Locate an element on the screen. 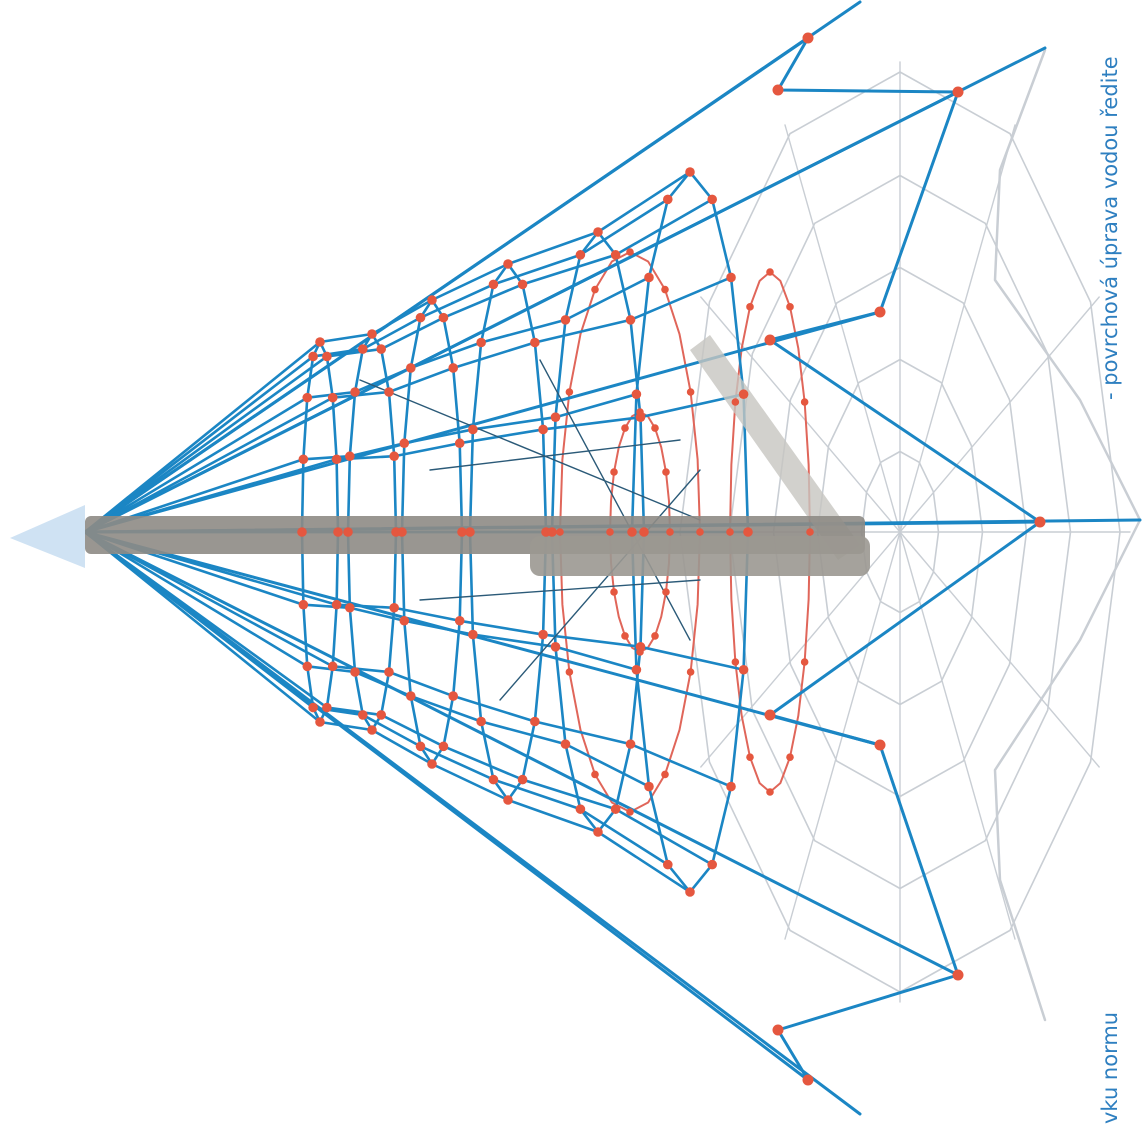  mast-sleeve is located at coordinates (700, 556).